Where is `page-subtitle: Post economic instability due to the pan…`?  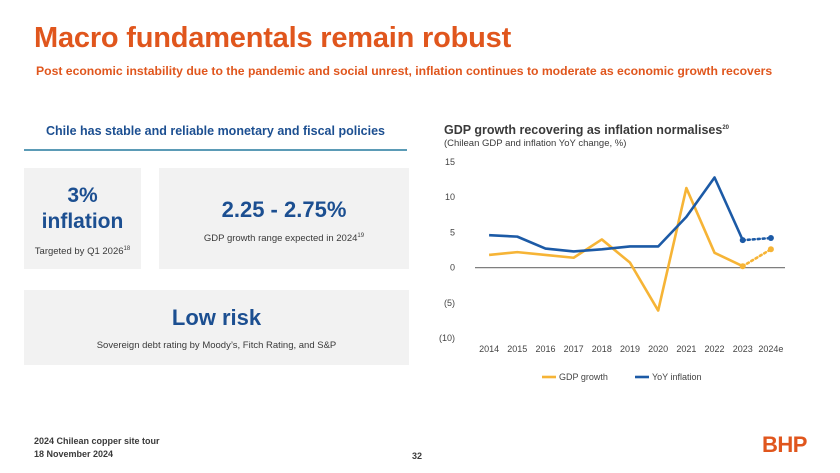 page-subtitle: Post economic instability due to the pan… is located at coordinates (404, 71).